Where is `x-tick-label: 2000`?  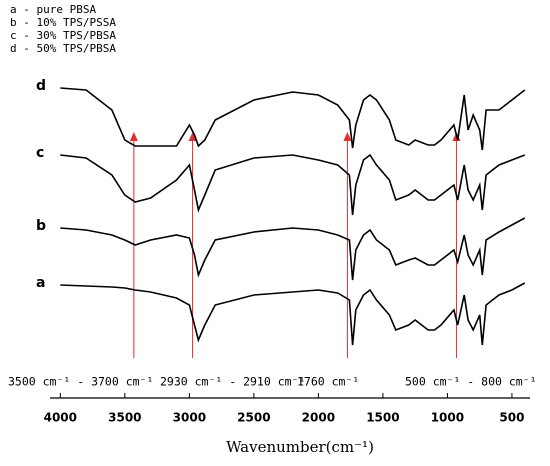 x-tick-label: 2000 is located at coordinates (318, 418).